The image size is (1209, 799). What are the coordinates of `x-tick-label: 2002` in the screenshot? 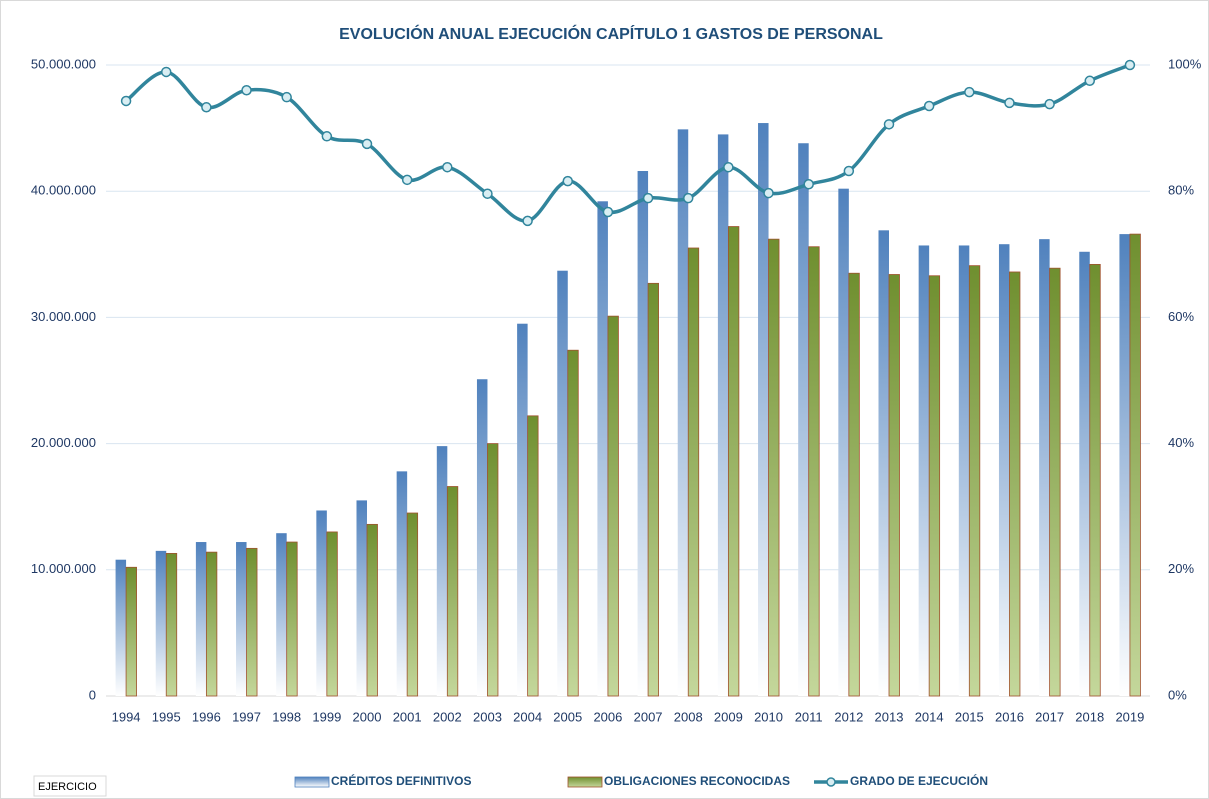 It's located at (447, 716).